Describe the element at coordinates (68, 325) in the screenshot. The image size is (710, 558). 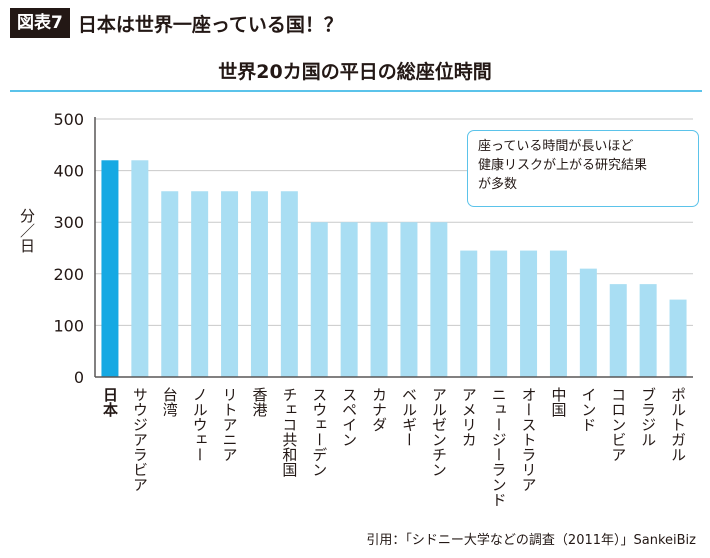
I see `y-tick-label: 100` at that location.